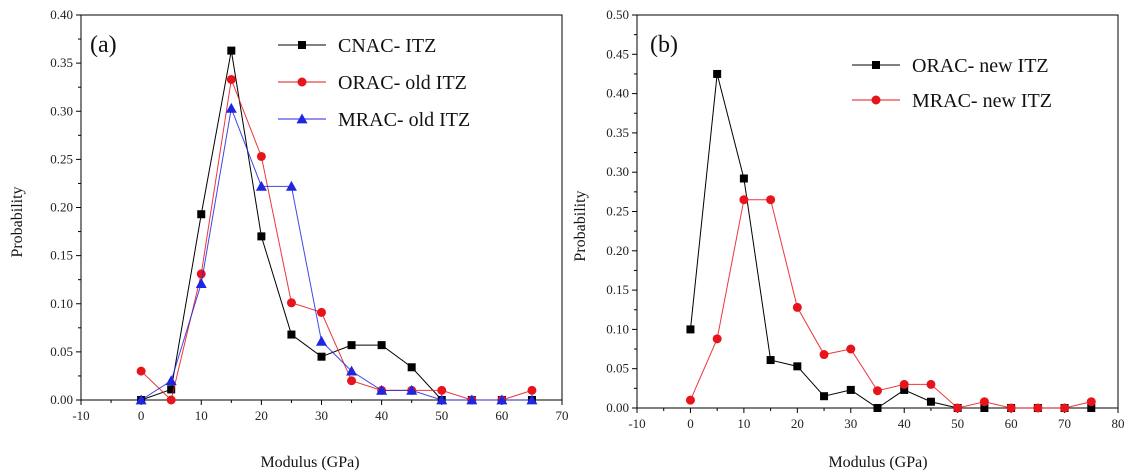  I want to click on legend-label-0-1: ORAC- old ITZ, so click(402, 83).